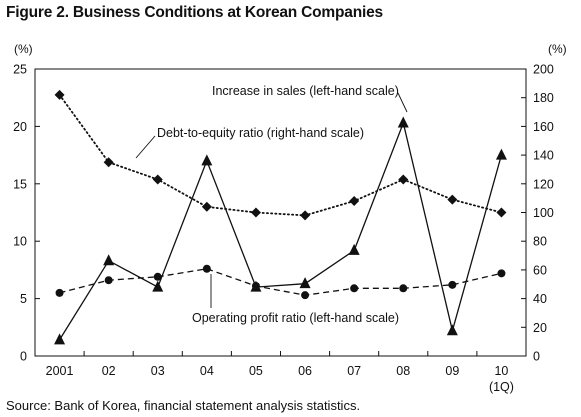 This screenshot has height=417, width=581. What do you see at coordinates (501, 371) in the screenshot?
I see `x-tick-label: 10` at bounding box center [501, 371].